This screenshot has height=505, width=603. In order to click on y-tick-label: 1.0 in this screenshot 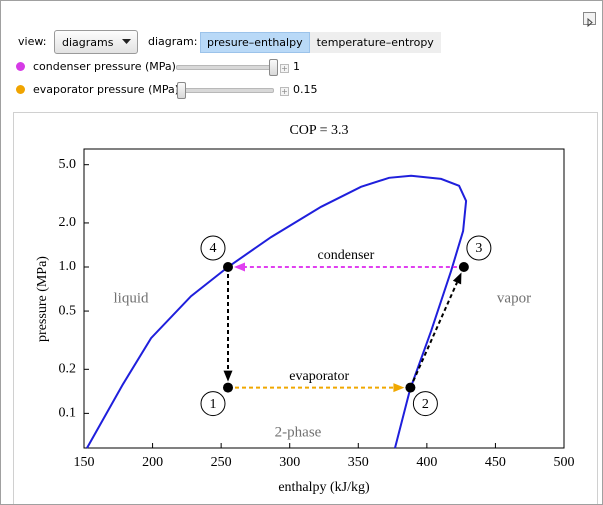, I will do `click(68, 266)`.